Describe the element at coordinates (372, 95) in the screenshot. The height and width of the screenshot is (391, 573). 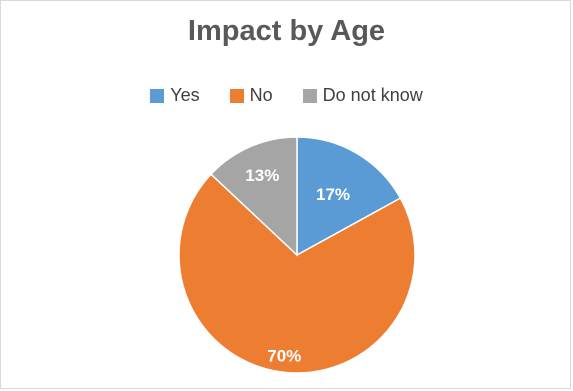
I see `legend-label-do-not-know: Do not know` at that location.